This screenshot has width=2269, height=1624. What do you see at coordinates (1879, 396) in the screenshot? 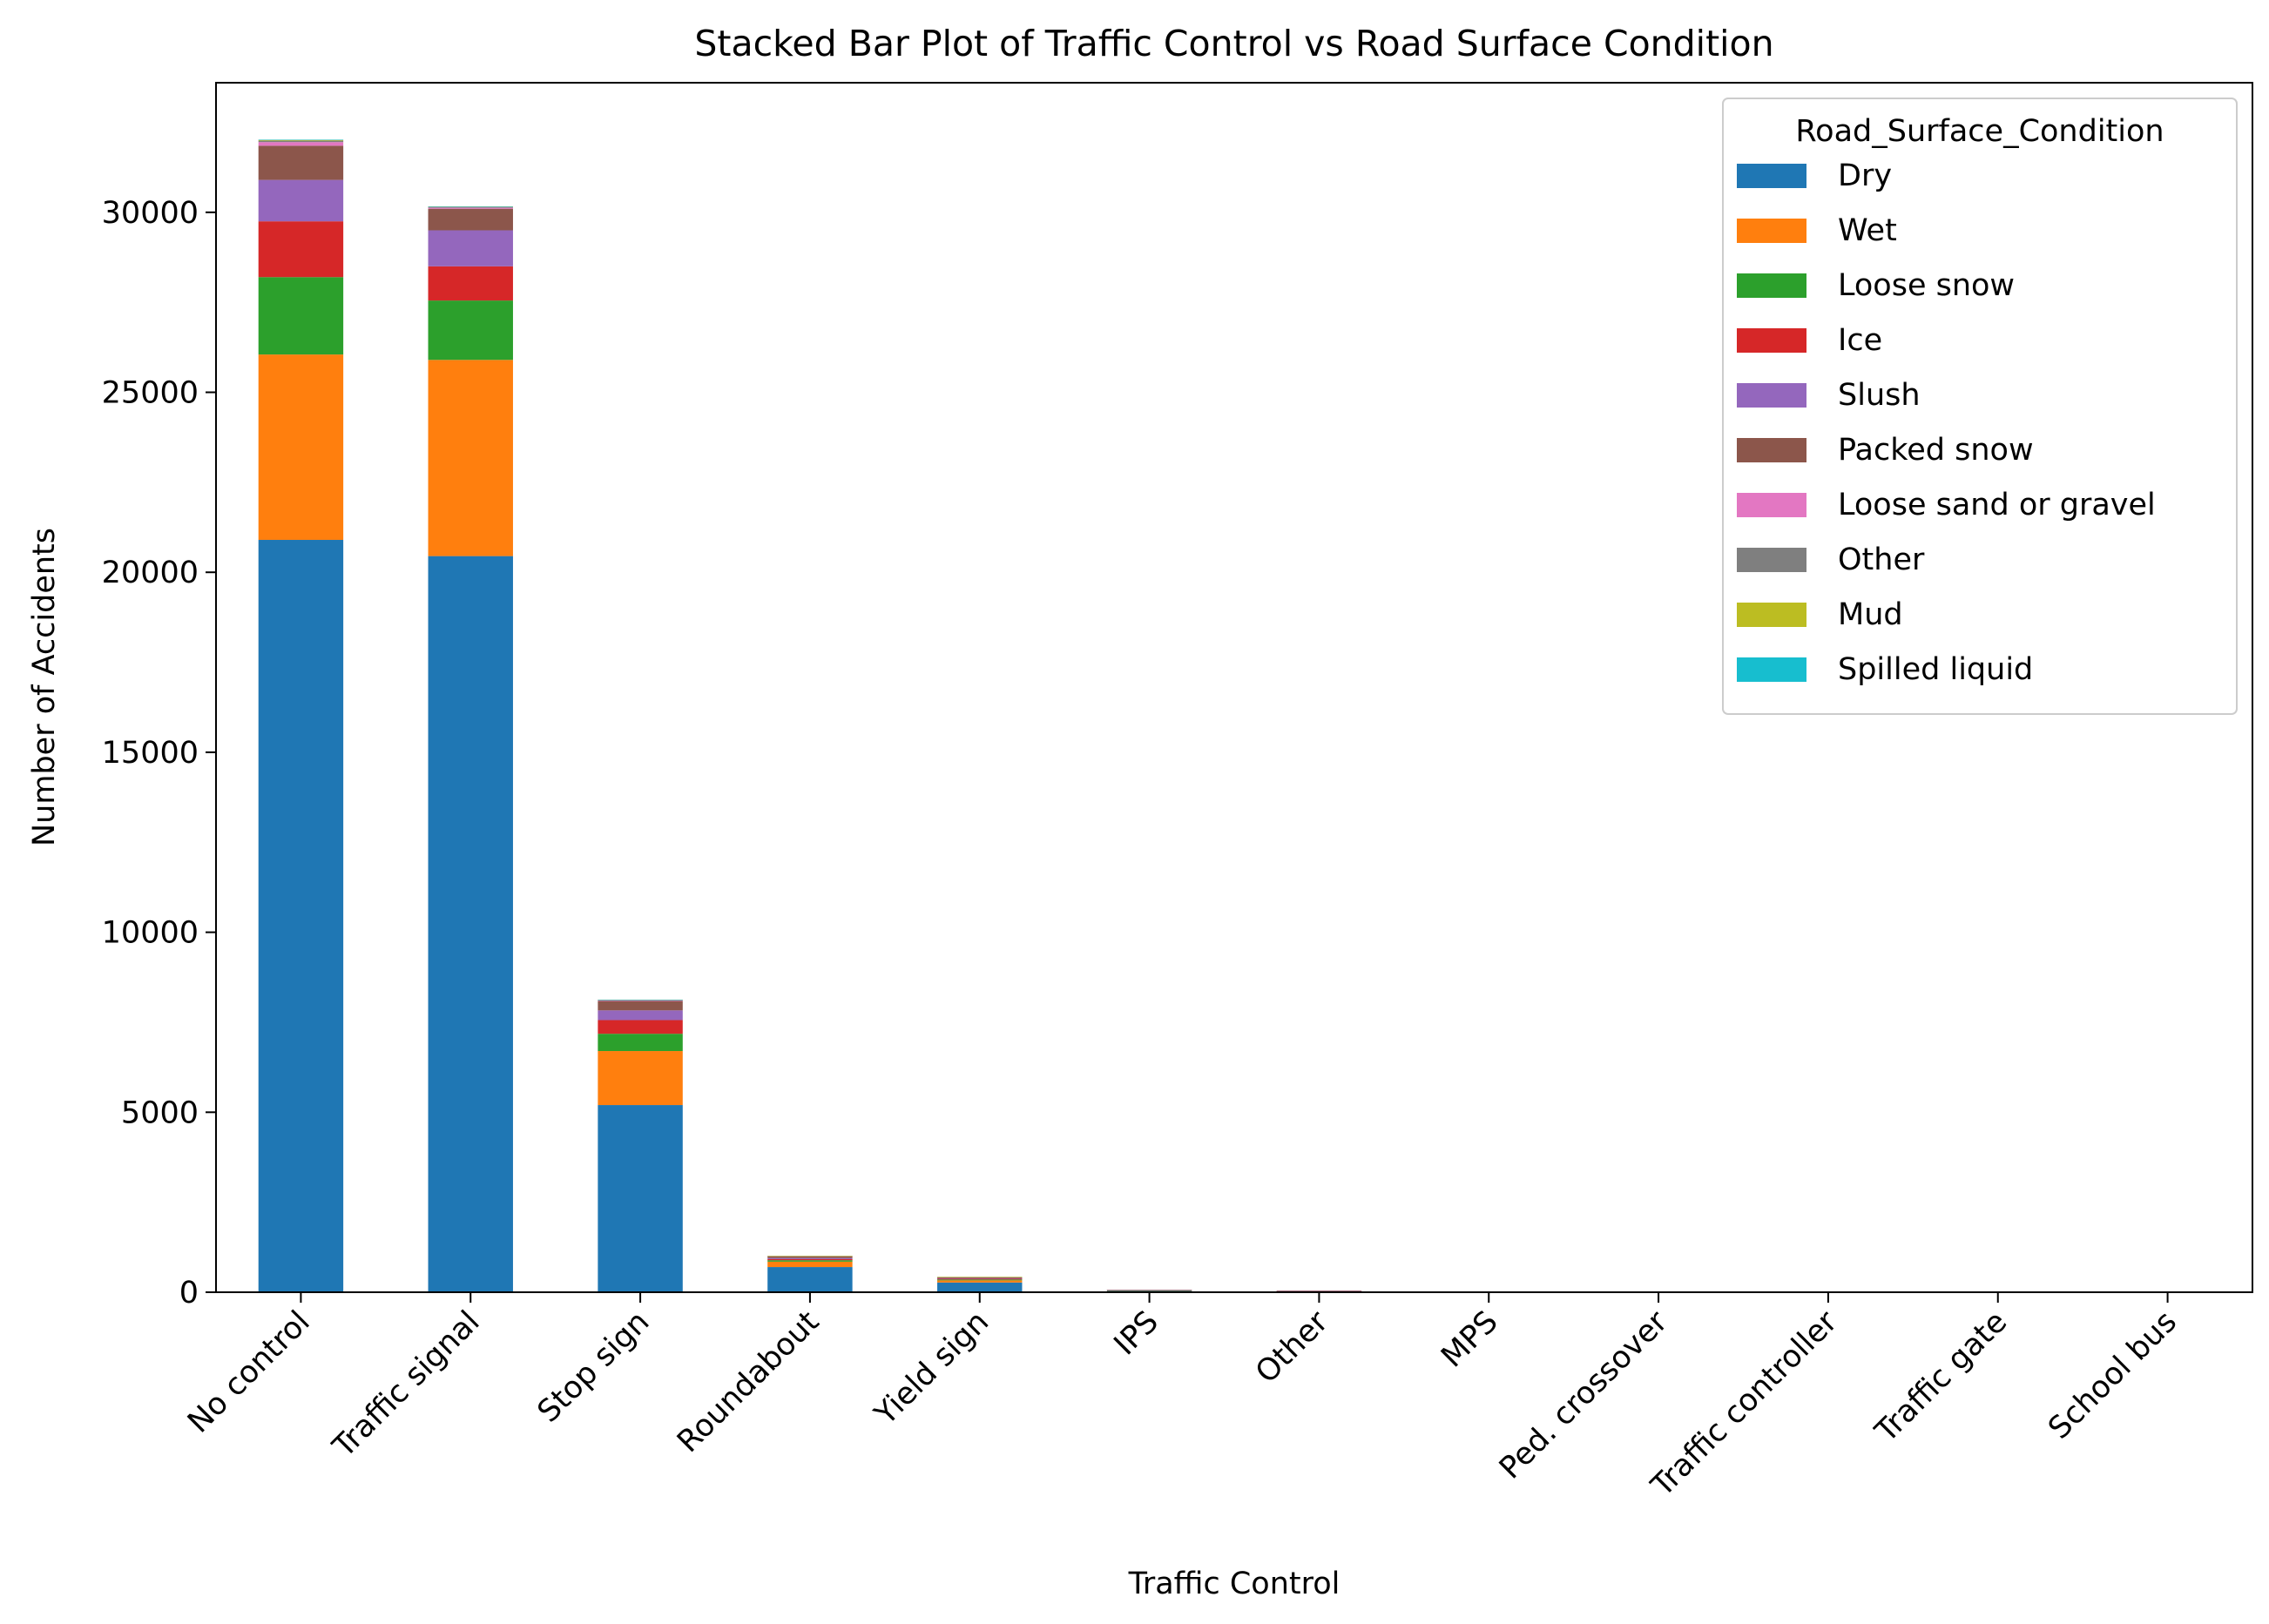
I see `legend-label: Slush` at bounding box center [1879, 396].